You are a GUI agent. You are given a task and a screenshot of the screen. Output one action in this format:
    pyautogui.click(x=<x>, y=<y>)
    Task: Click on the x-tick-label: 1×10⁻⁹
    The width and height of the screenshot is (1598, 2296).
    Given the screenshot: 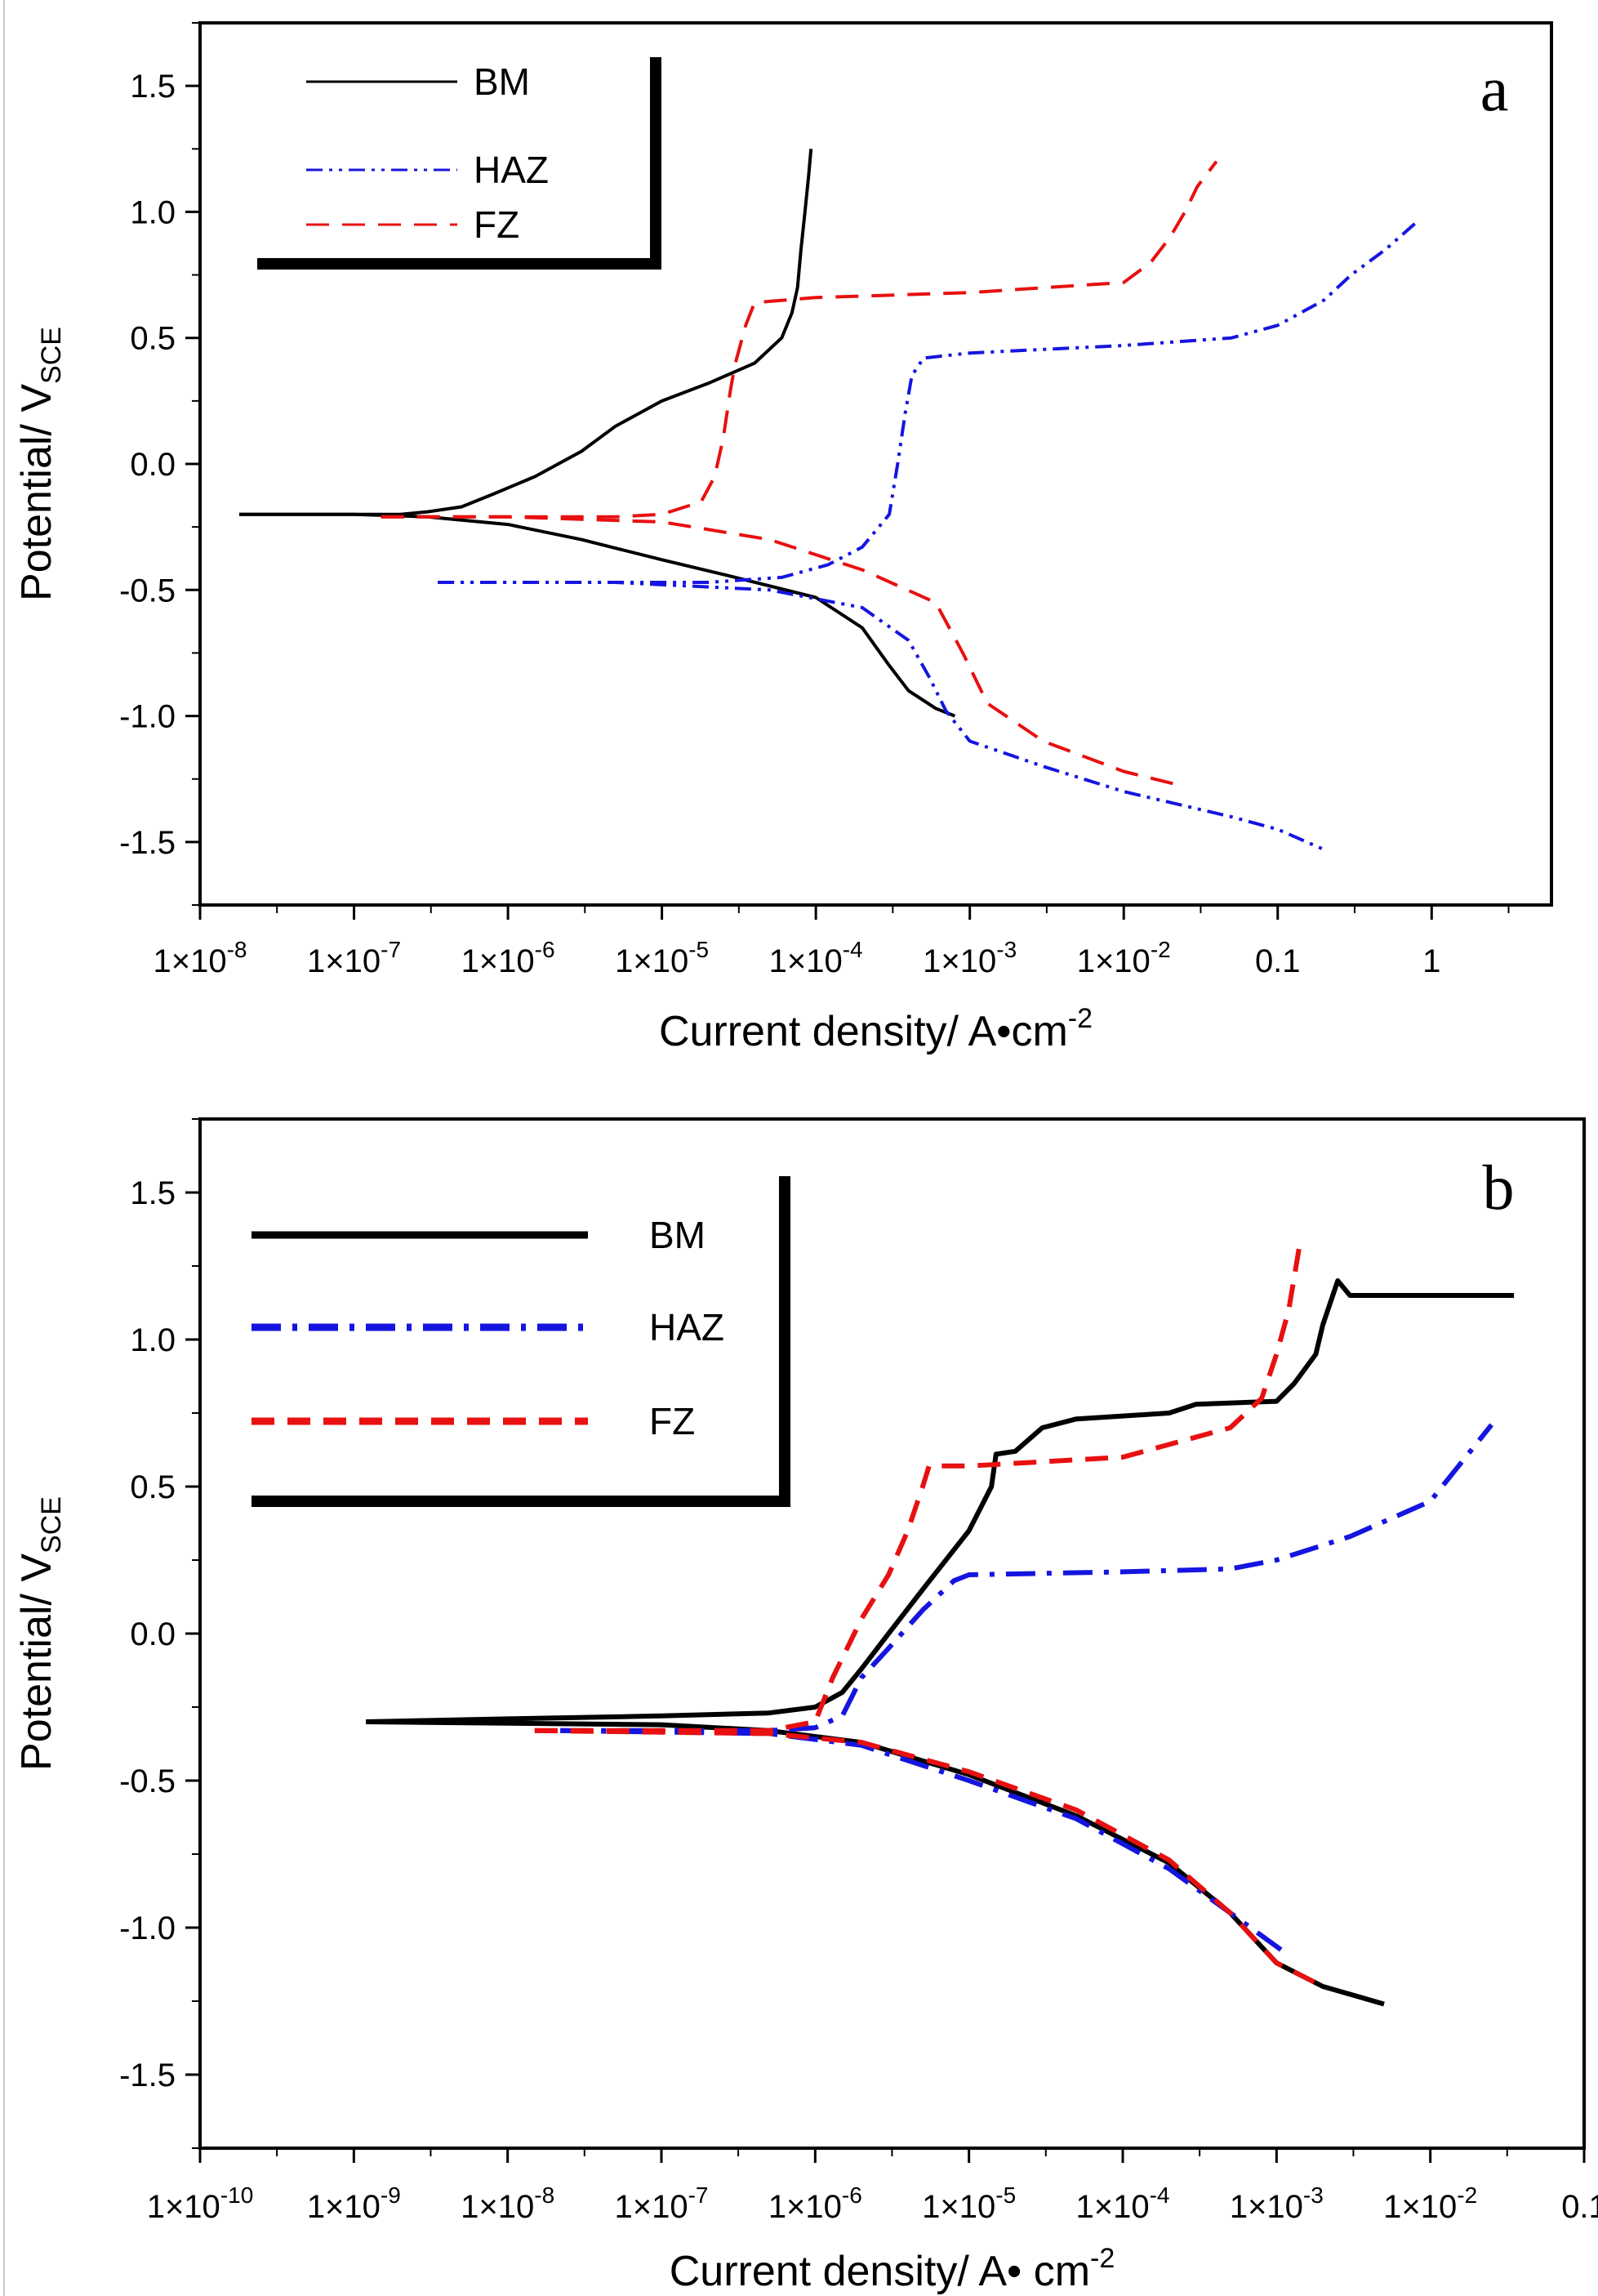 What is the action you would take?
    pyautogui.click(x=354, y=2203)
    